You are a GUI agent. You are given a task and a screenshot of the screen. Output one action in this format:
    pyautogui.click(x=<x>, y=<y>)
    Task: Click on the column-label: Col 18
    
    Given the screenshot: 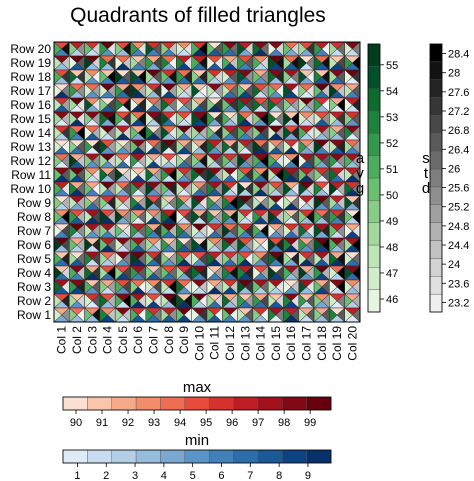 What is the action you would take?
    pyautogui.click(x=322, y=343)
    